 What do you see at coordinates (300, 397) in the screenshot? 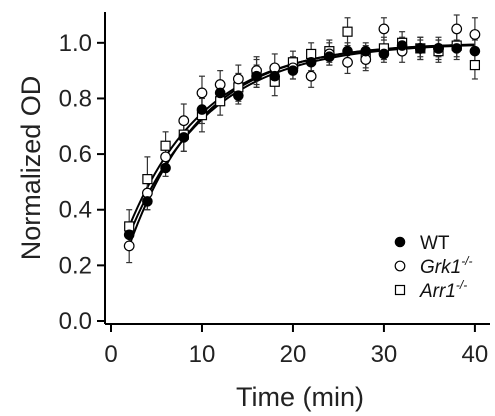
I see `x-axis-title: Time (min)` at bounding box center [300, 397].